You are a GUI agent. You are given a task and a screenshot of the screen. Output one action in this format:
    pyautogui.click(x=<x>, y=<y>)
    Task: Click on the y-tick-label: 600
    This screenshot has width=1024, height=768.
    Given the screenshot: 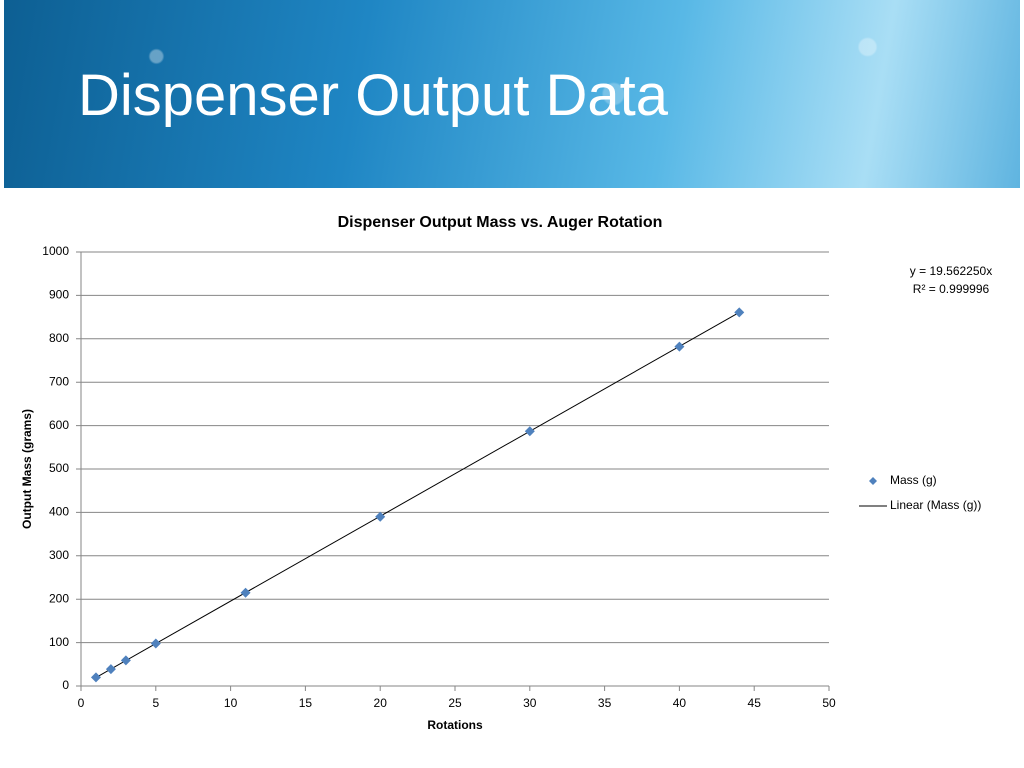 What is the action you would take?
    pyautogui.click(x=59, y=425)
    